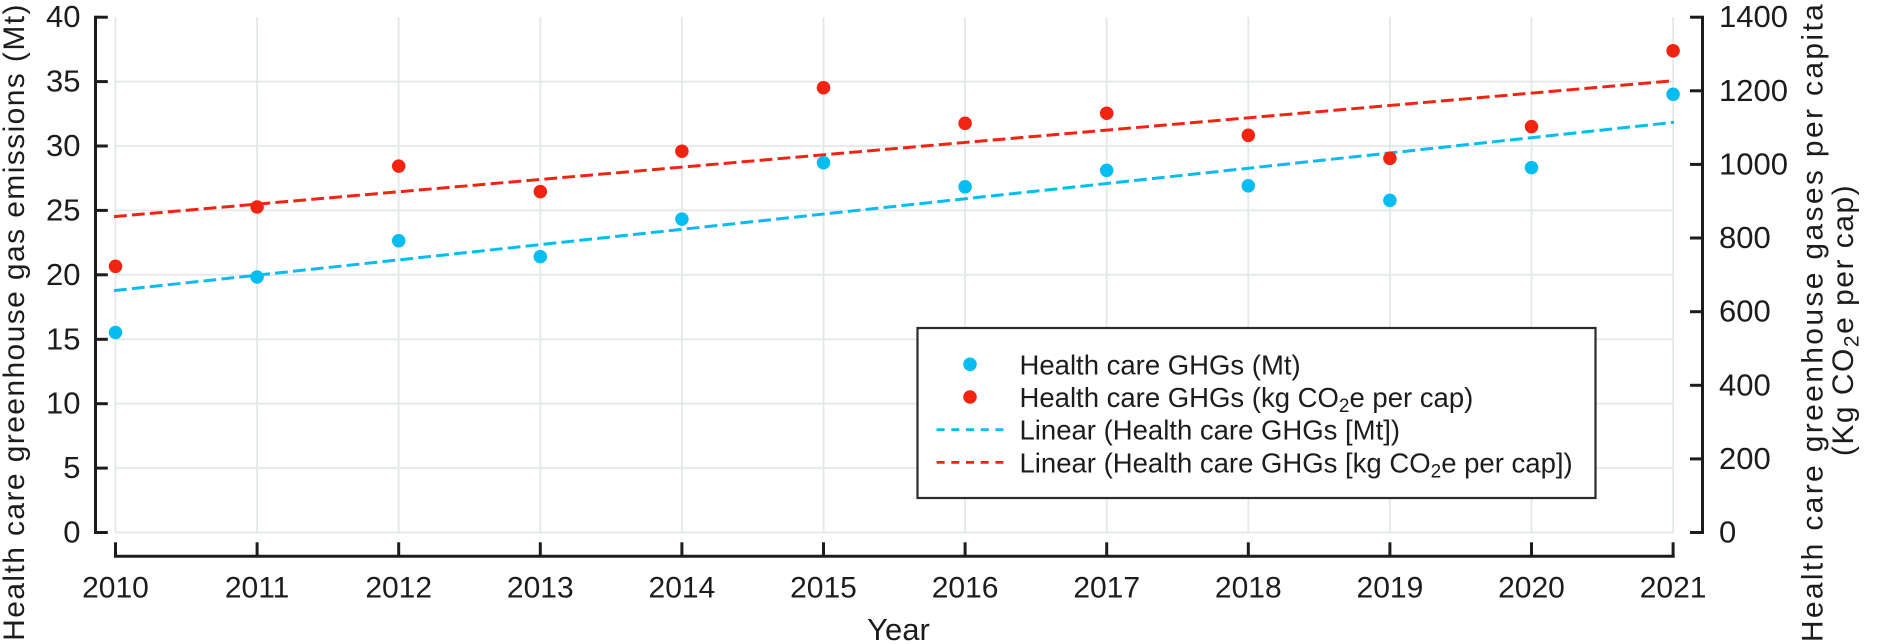  I want to click on svg-text: 2013, so click(540, 588).